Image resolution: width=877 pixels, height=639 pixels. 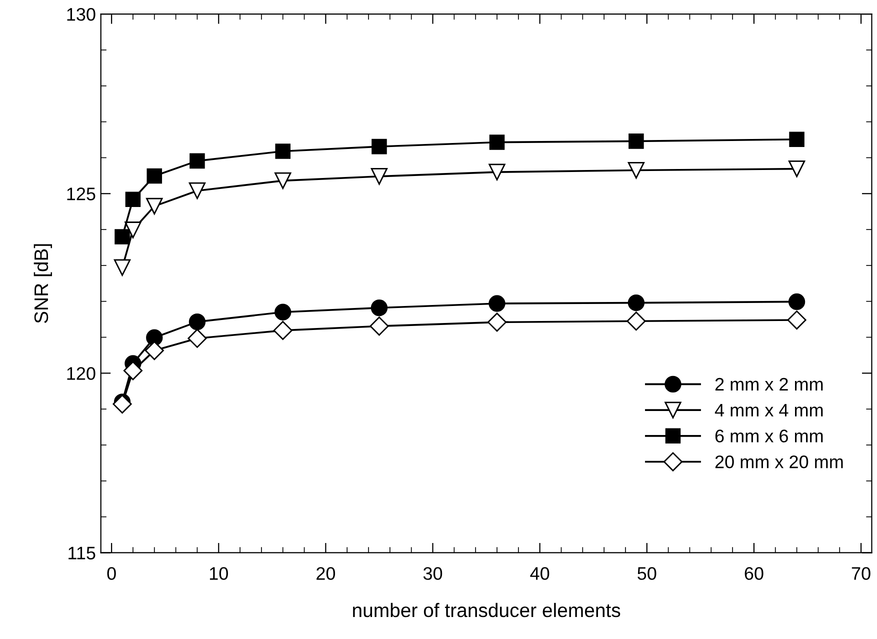 I want to click on x-axis-title: number of transducer elements, so click(x=486, y=610).